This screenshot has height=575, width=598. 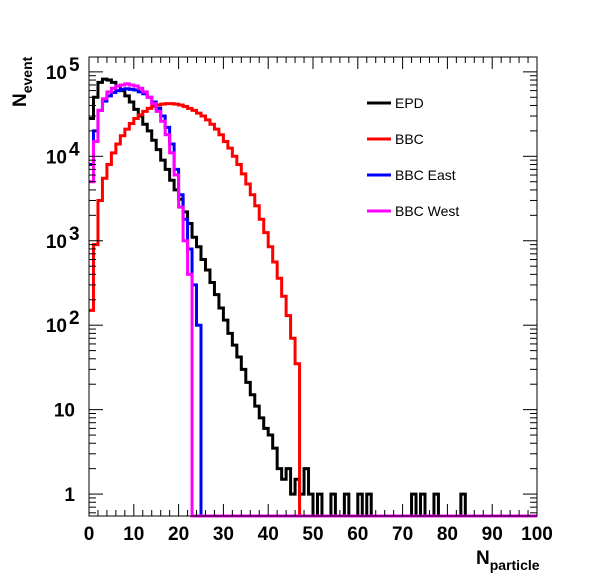 What do you see at coordinates (74, 318) in the screenshot?
I see `y-tick-label-exponent: 2` at bounding box center [74, 318].